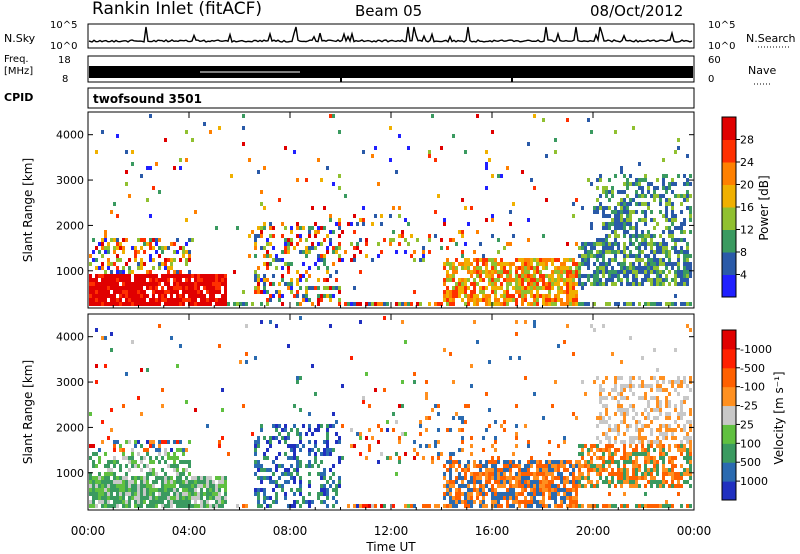  What do you see at coordinates (729, 241) in the screenshot?
I see `colorbar-segment` at bounding box center [729, 241].